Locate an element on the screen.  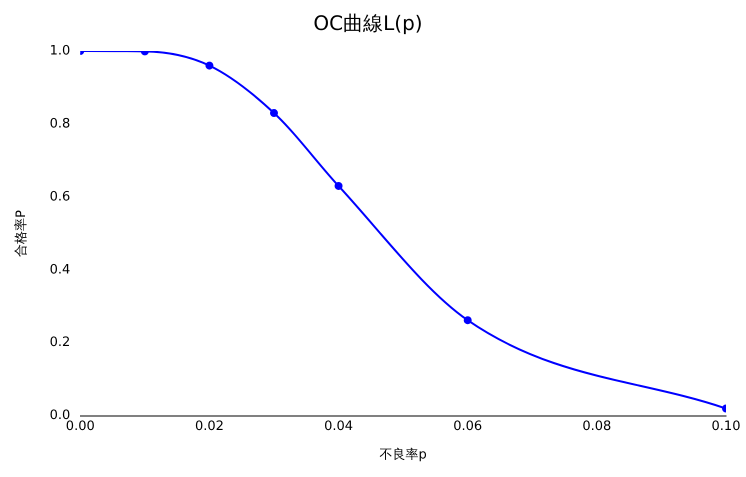
y-axis-title: 合格率P is located at coordinates (21, 233).